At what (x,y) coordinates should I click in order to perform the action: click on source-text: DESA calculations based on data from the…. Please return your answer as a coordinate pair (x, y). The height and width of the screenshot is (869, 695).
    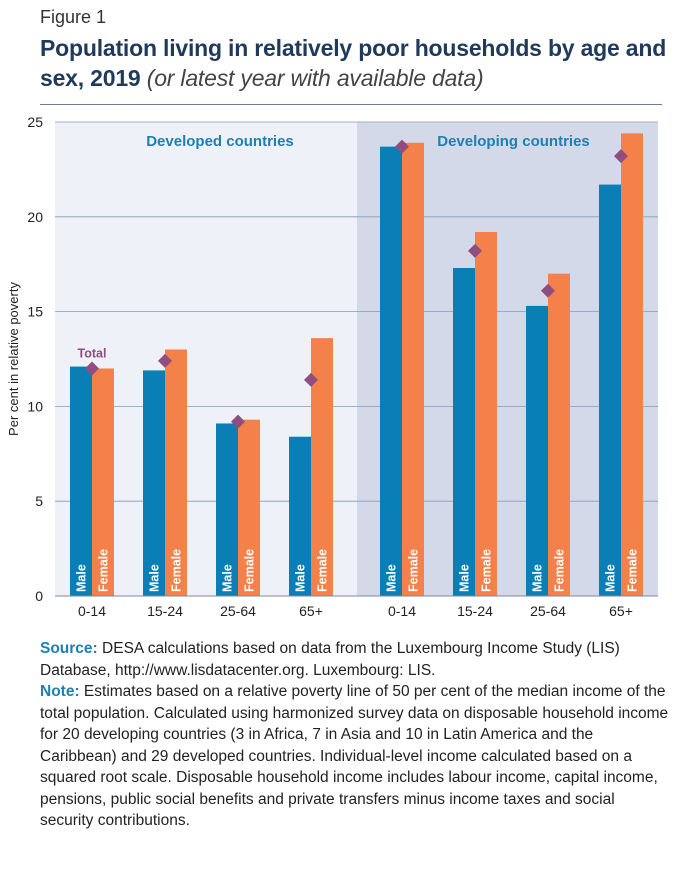
    Looking at the image, I should click on (330, 659).